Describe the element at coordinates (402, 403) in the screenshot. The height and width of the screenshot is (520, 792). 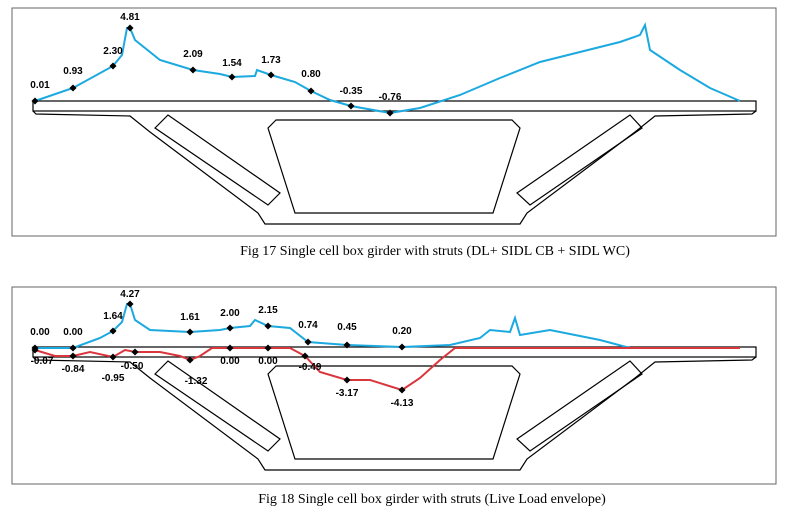
I see `value-label: -4.13` at that location.